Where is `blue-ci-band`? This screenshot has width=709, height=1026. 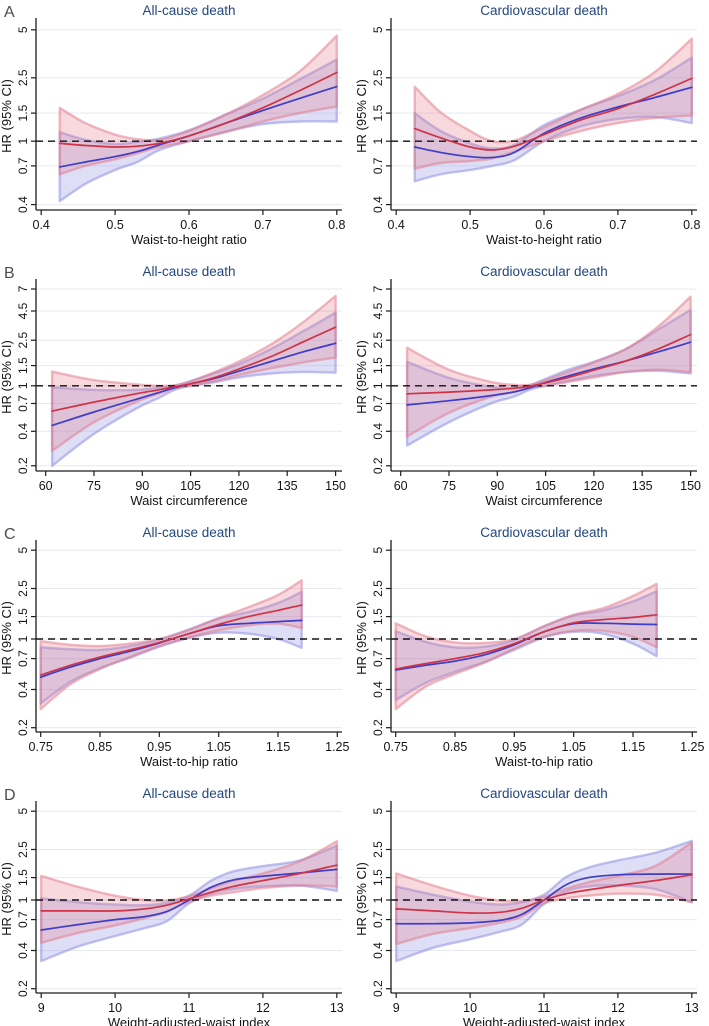 blue-ci-band is located at coordinates (193, 389).